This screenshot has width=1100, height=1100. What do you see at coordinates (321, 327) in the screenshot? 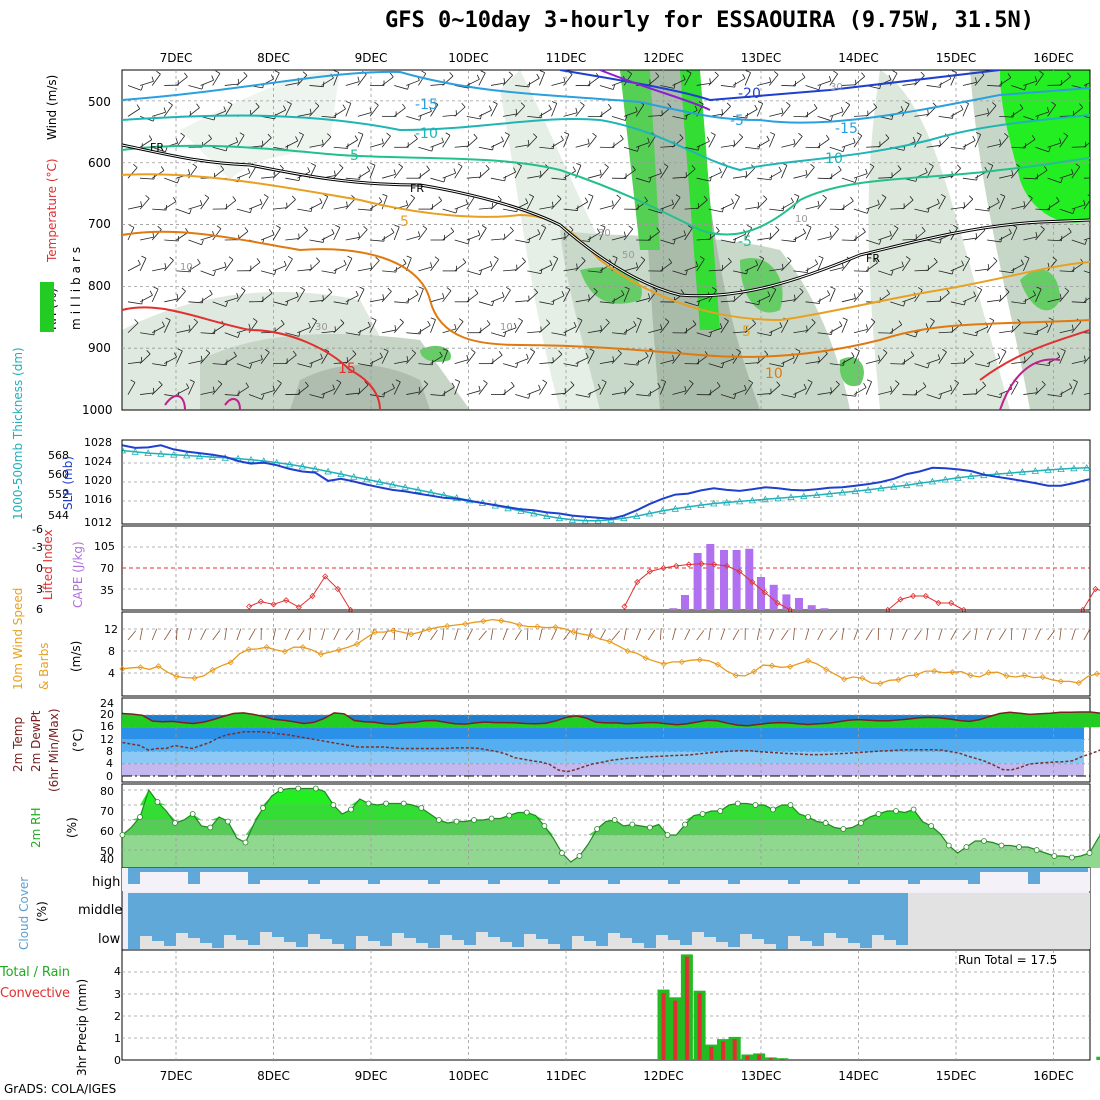
I see `rh-label: 30` at bounding box center [321, 327].